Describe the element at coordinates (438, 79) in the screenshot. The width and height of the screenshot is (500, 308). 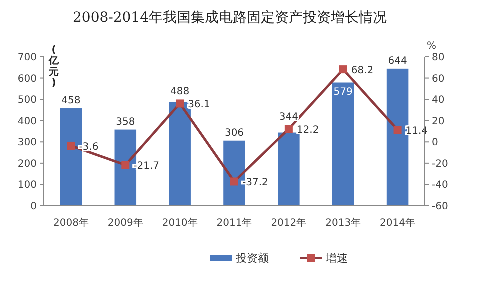
I see `y2-tick-label: 60` at that location.